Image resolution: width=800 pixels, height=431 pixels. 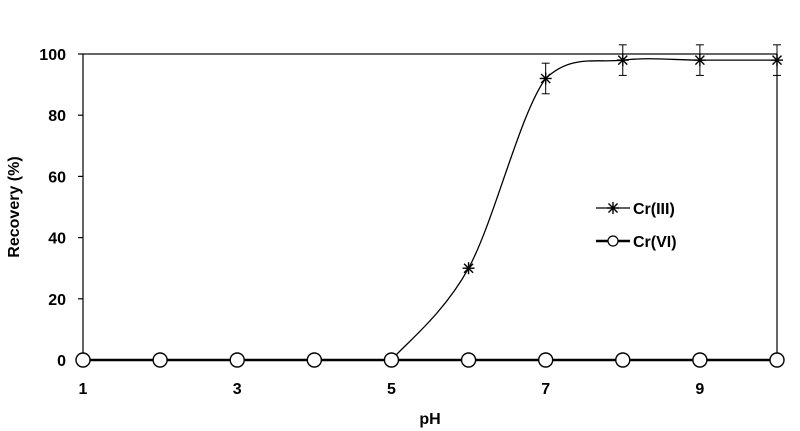 I want to click on legend-star-marker-icon, so click(x=613, y=208).